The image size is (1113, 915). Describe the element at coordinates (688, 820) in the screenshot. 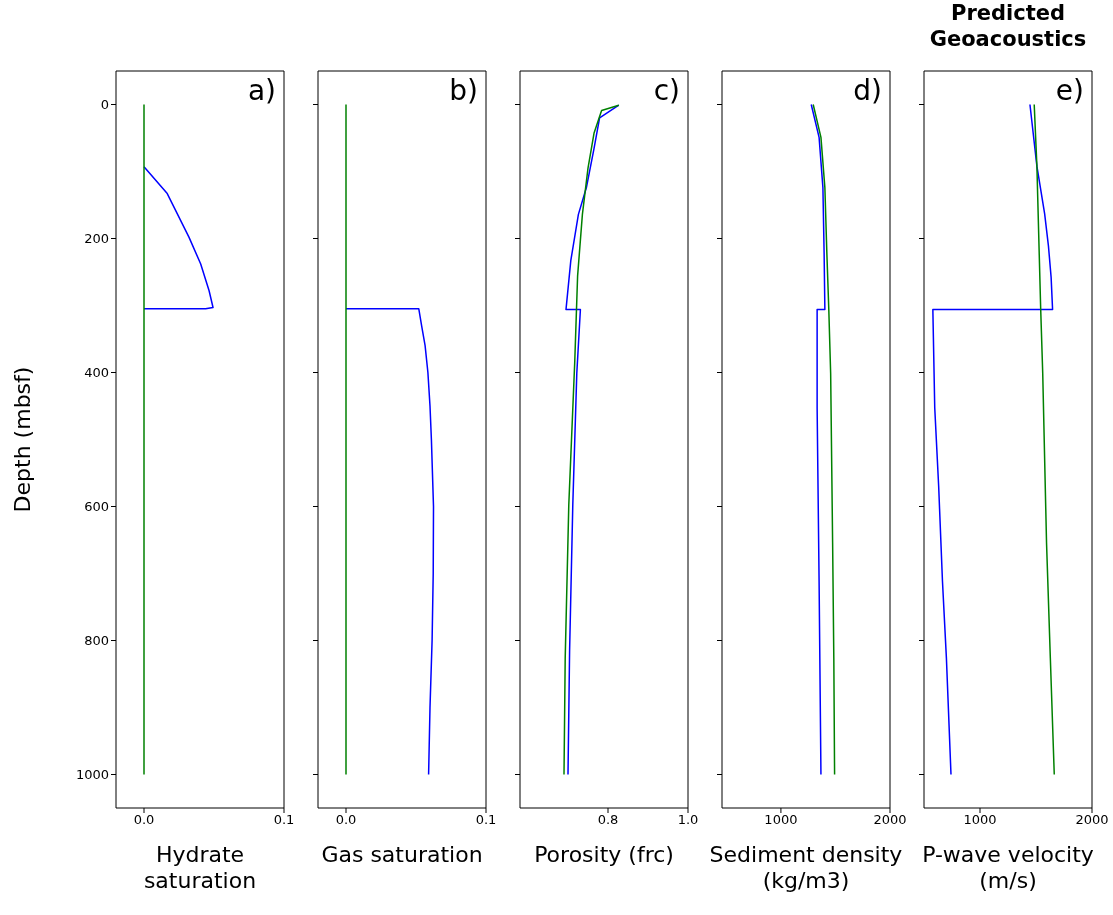

I see `x-tick-label: 1.0` at that location.